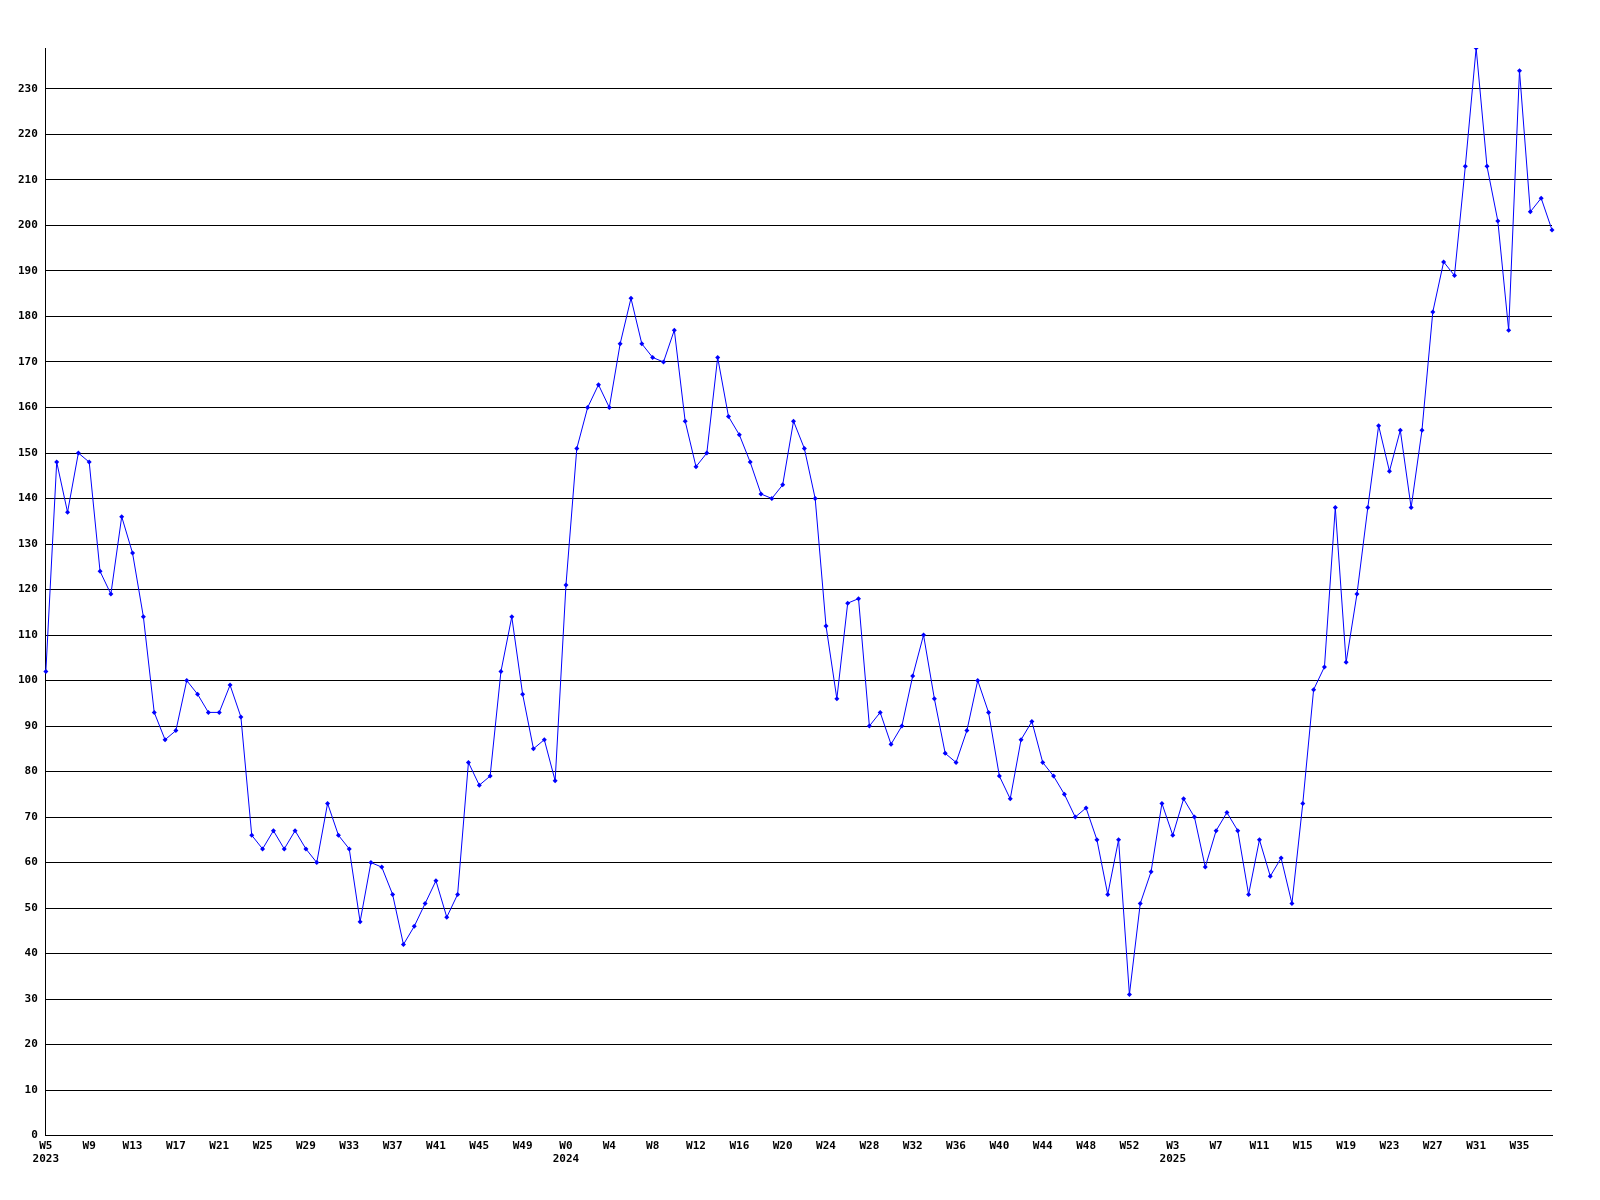 The height and width of the screenshot is (1200, 1600). Describe the element at coordinates (653, 1146) in the screenshot. I see `x-tick-label: W8` at that location.